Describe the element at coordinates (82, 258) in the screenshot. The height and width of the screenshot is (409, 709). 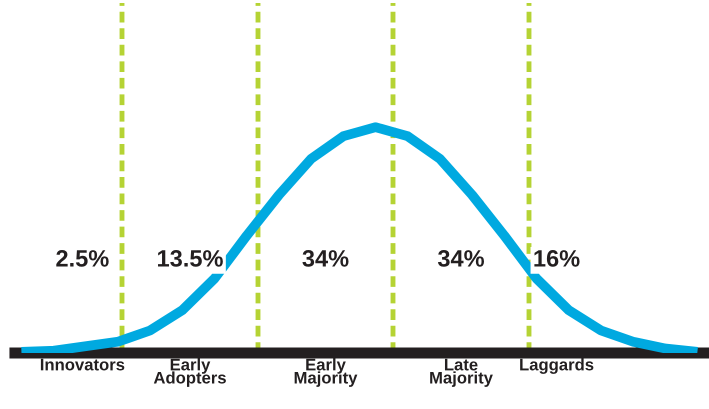
I see `annotation: 2.5%` at that location.